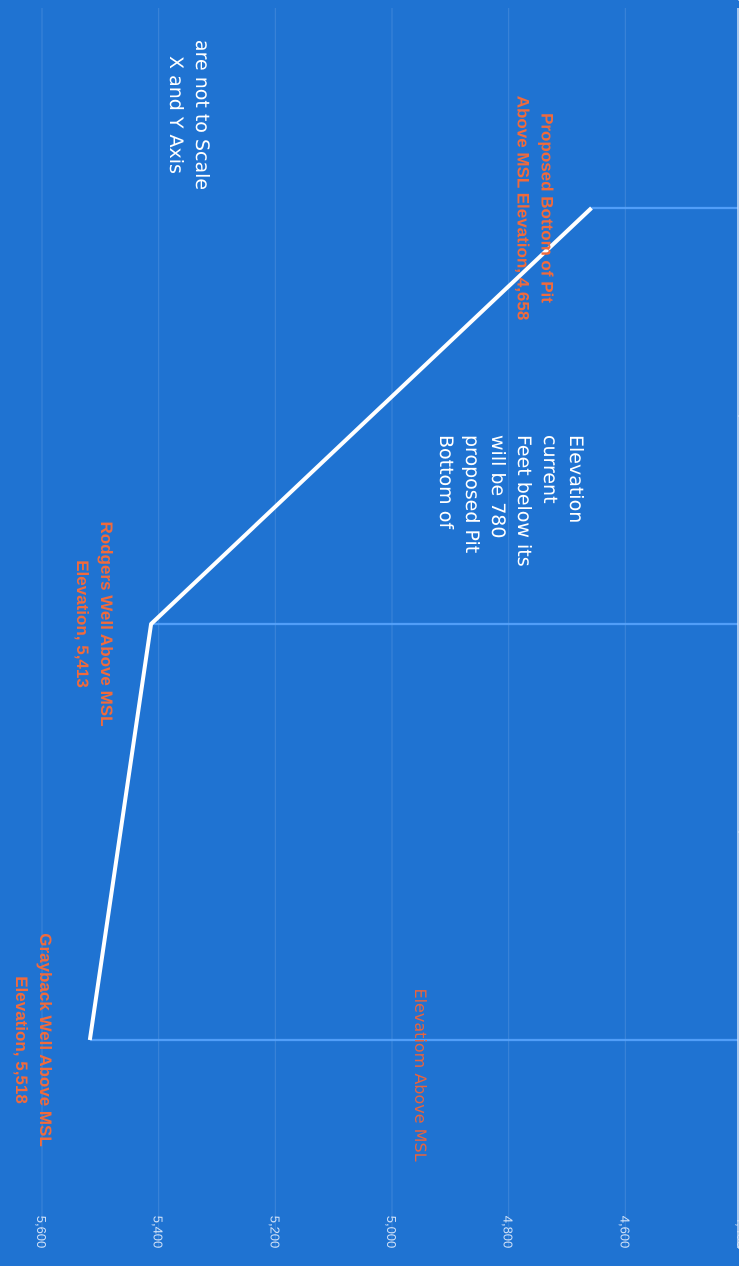  Describe the element at coordinates (82, 624) in the screenshot. I see `data-label: Elevation, 5,413` at that location.